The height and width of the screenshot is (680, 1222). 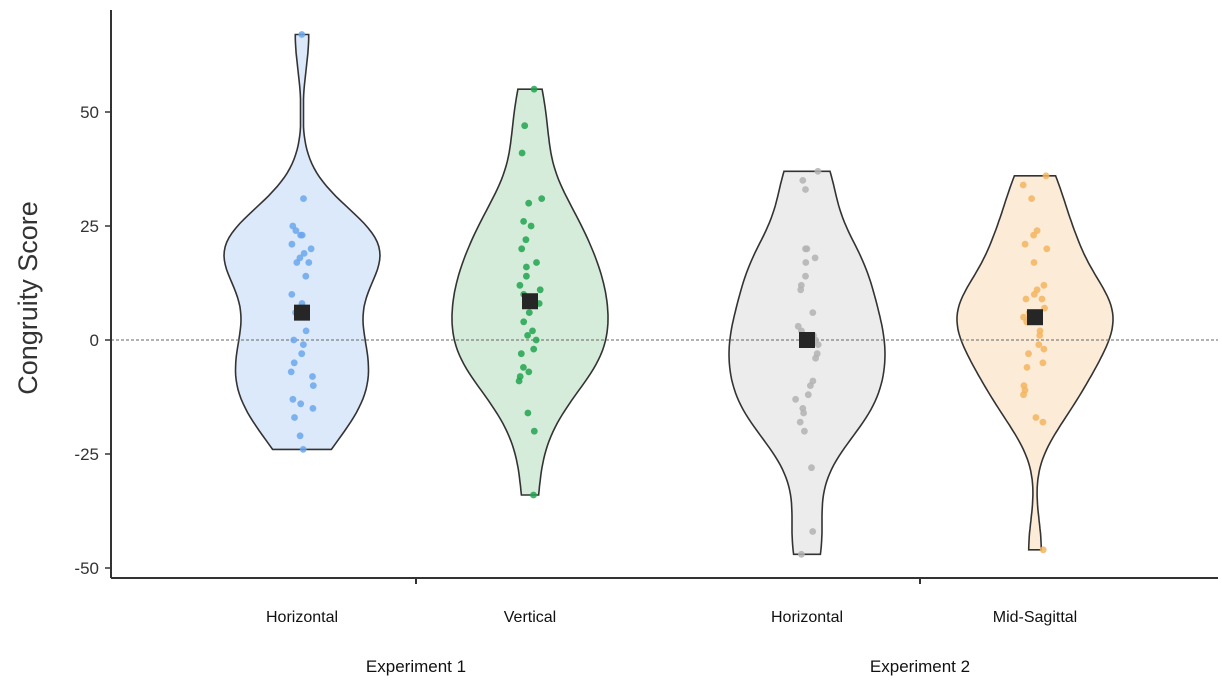 I want to click on y-tick-label: 50, so click(x=89, y=112).